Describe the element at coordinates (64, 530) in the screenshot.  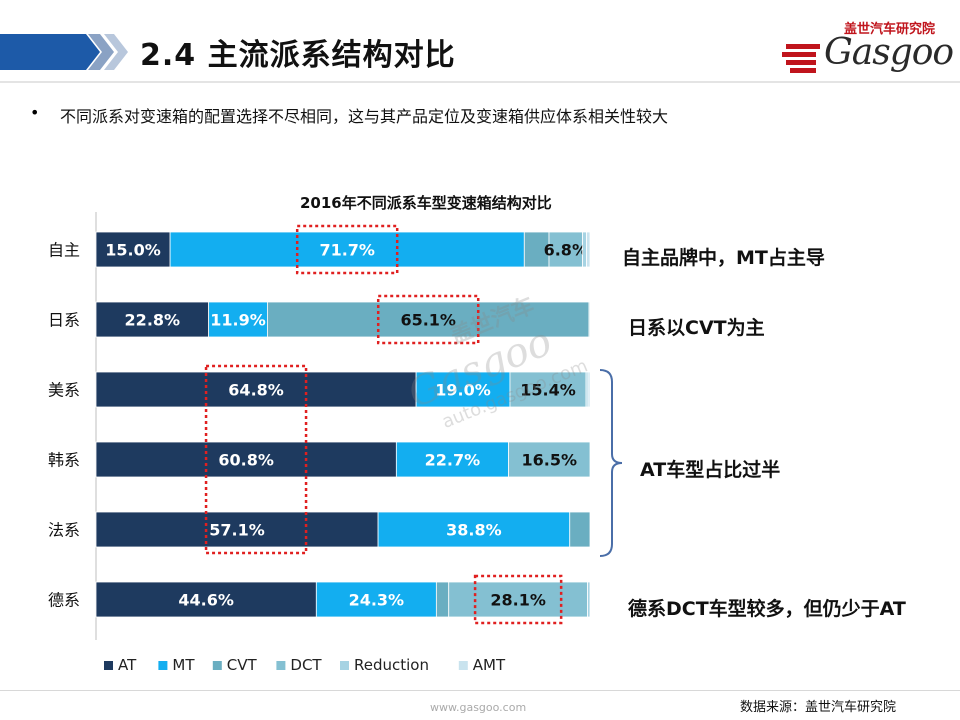
I see `y-tick-label: 法系` at that location.